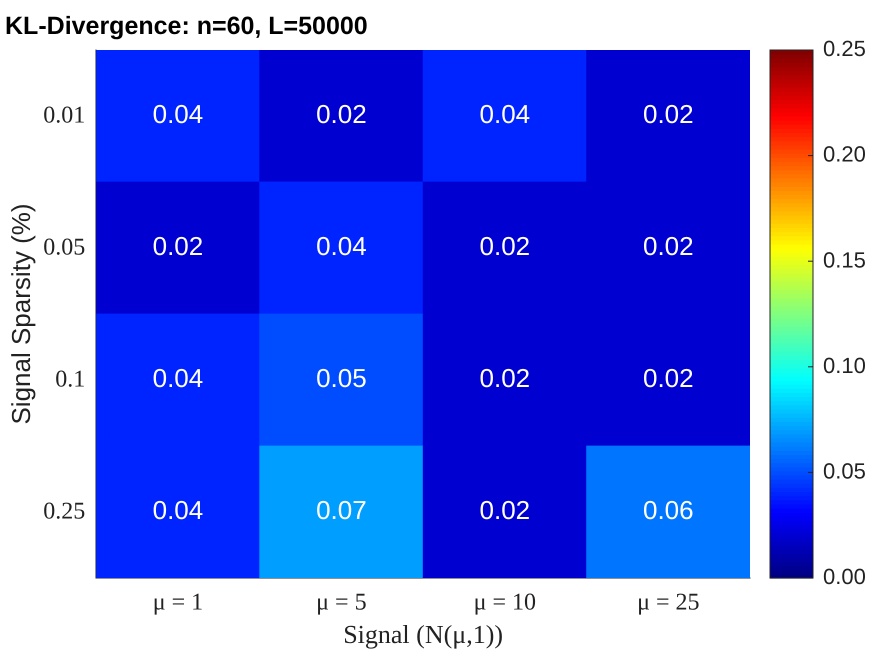  What do you see at coordinates (844, 154) in the screenshot?
I see `color-bar-label: 0.20` at bounding box center [844, 154].